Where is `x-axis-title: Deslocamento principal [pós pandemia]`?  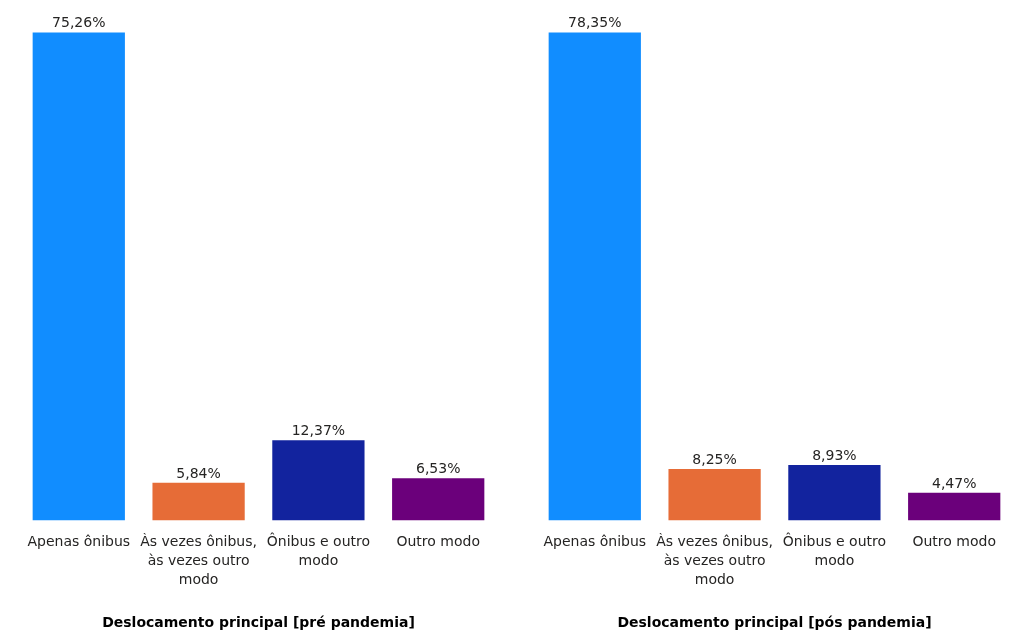
x-axis-title: Deslocamento principal [pós pandemia] is located at coordinates (774, 621).